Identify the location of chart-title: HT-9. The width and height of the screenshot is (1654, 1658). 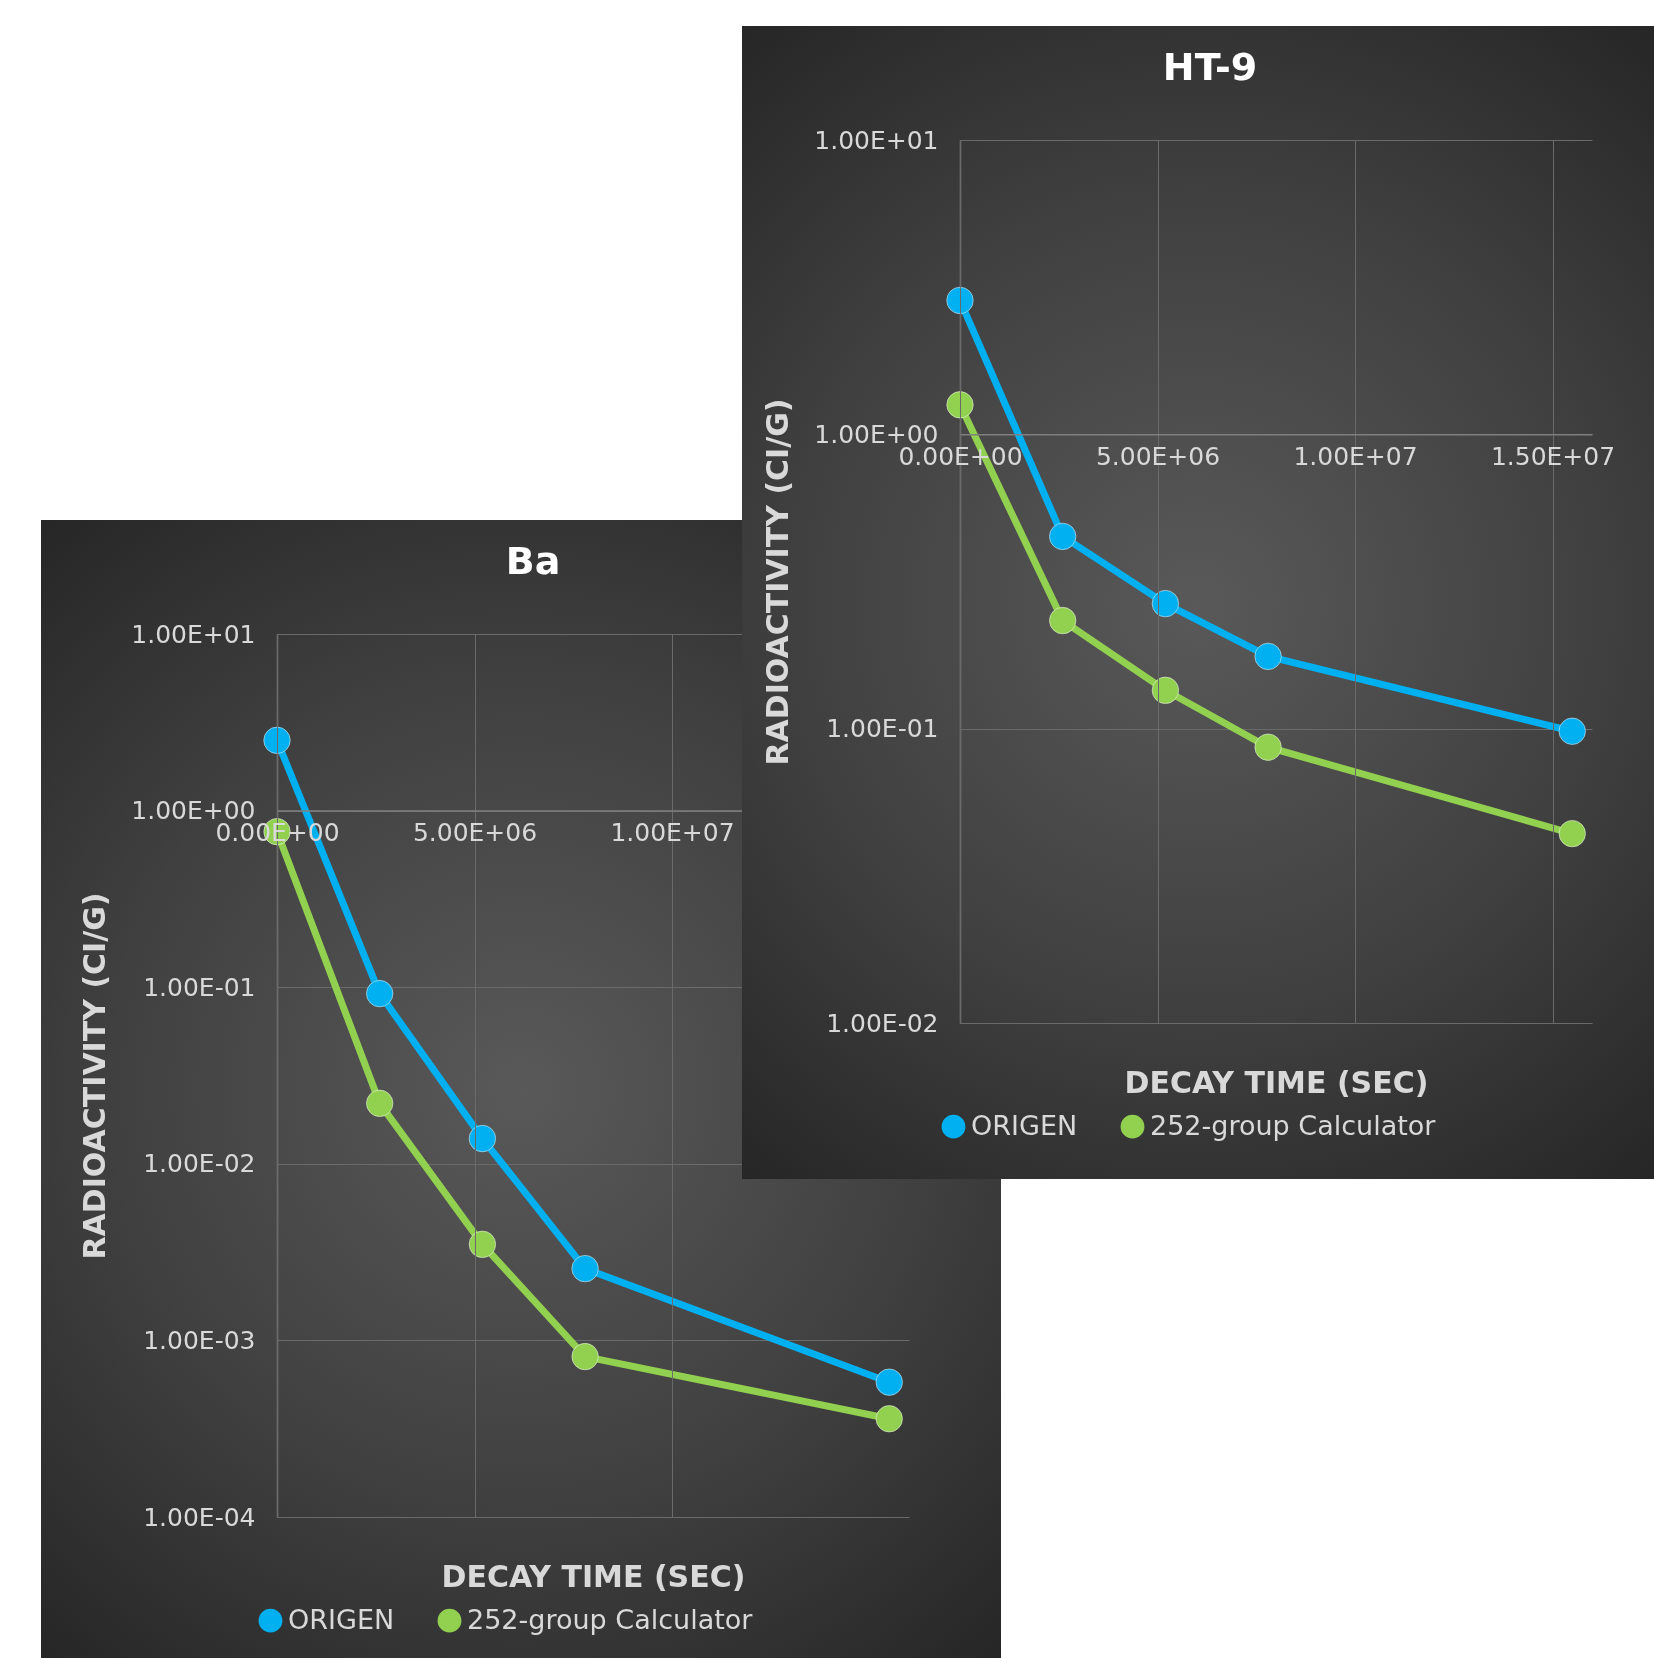
(1210, 67).